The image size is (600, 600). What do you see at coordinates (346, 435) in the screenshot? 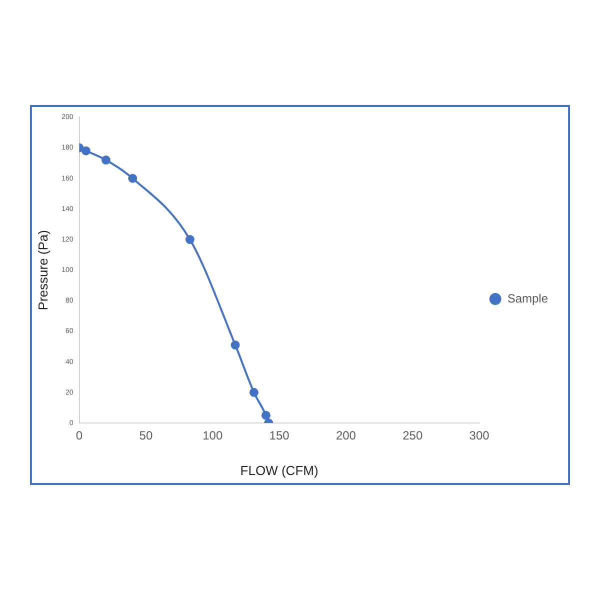
I see `x-tick-label: 200` at bounding box center [346, 435].